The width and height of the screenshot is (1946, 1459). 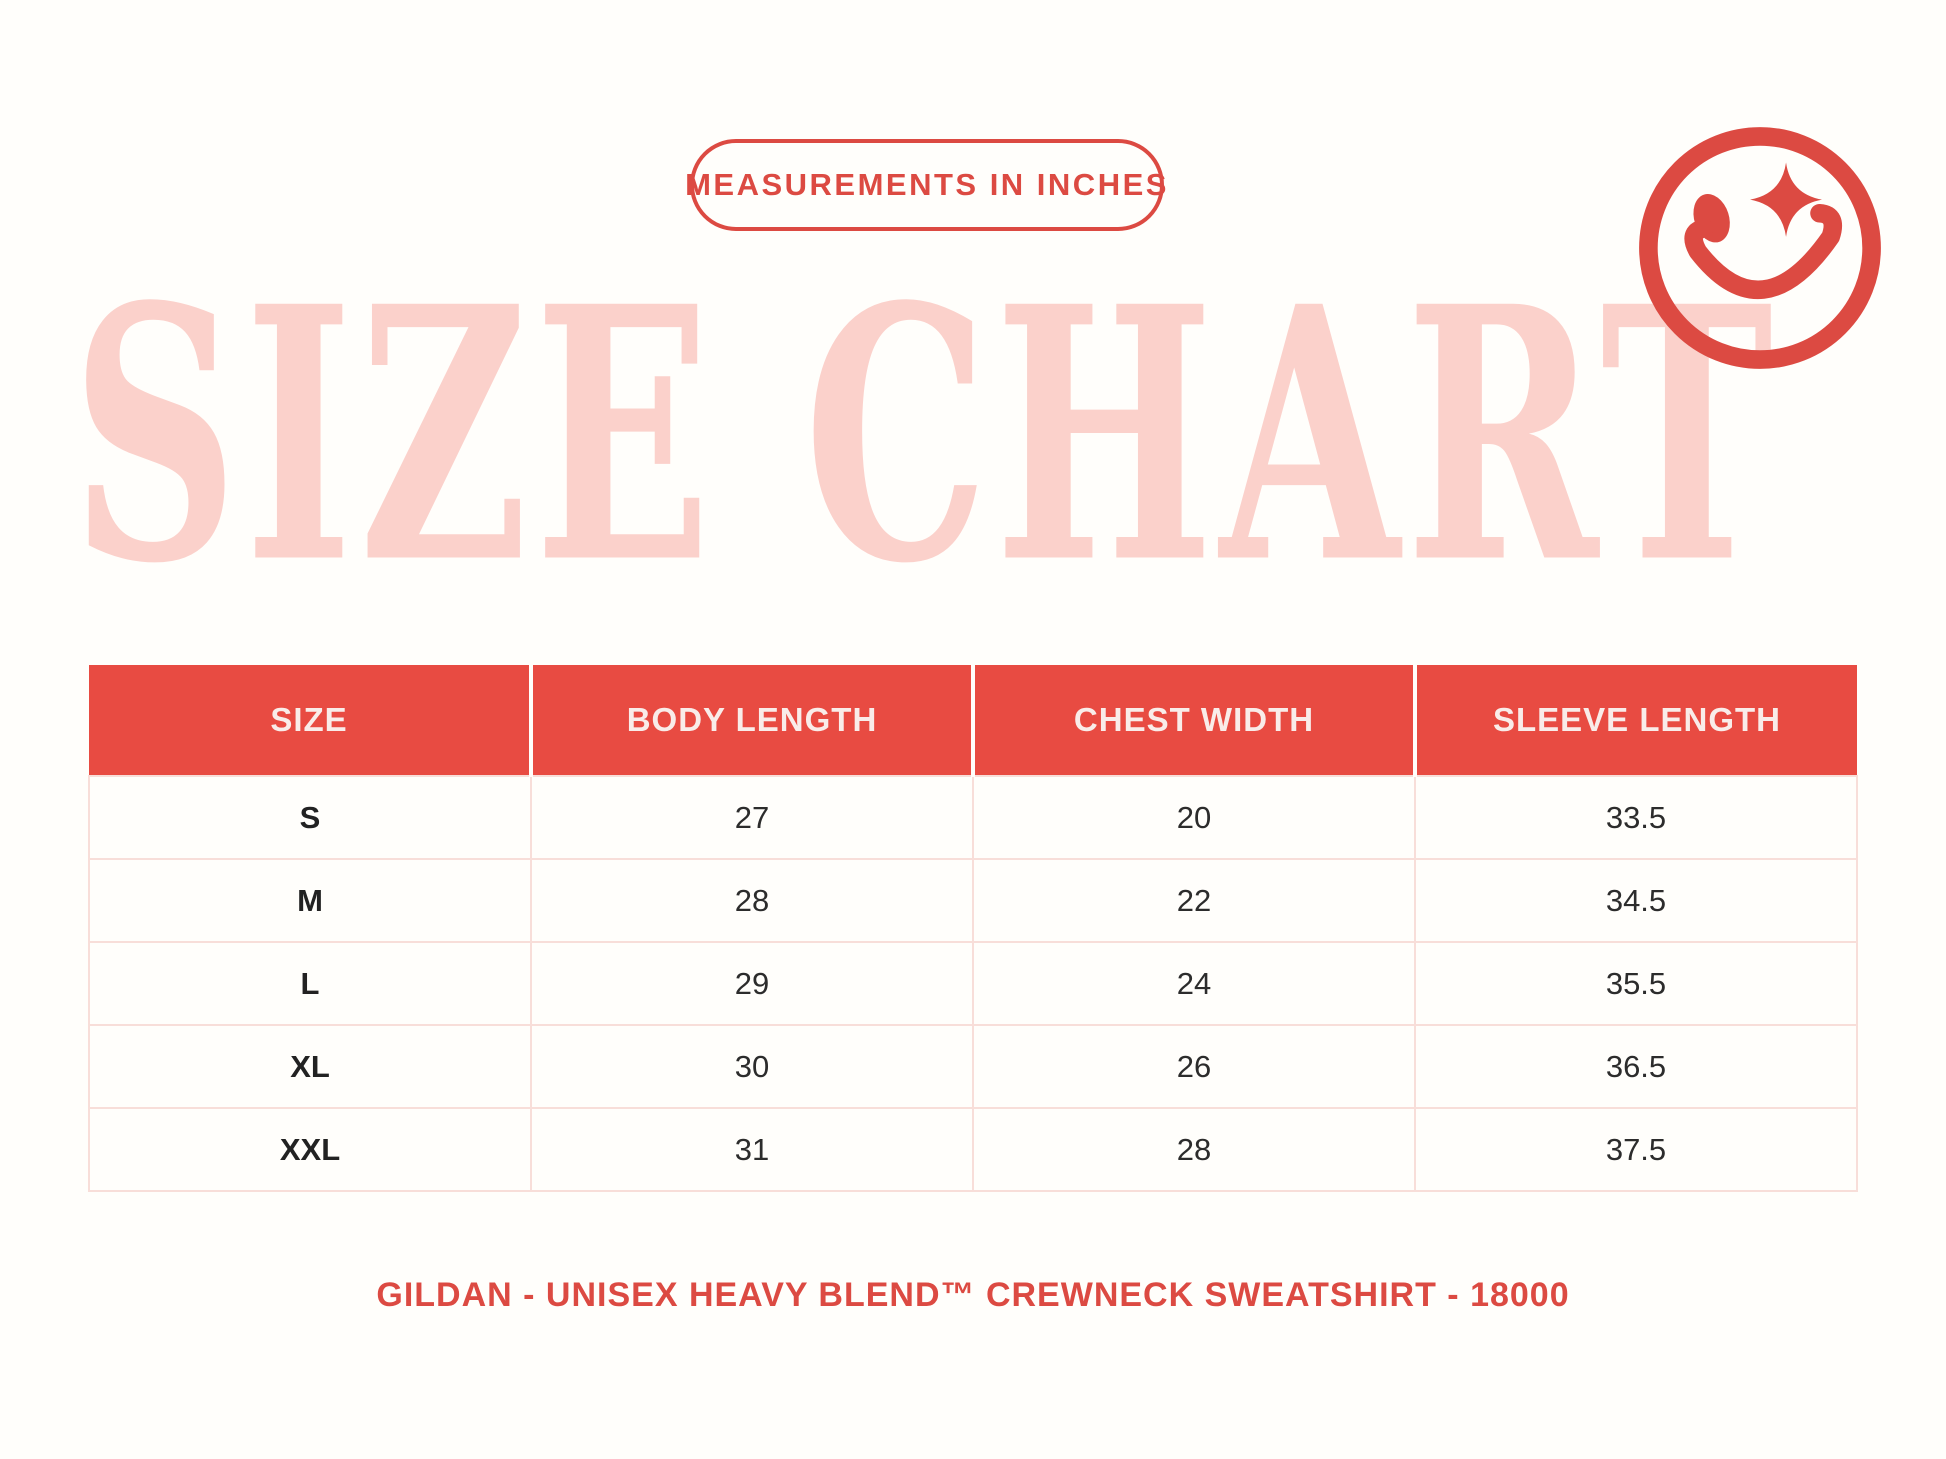 I want to click on table-row: S 27 20 33.5, so click(x=973, y=817).